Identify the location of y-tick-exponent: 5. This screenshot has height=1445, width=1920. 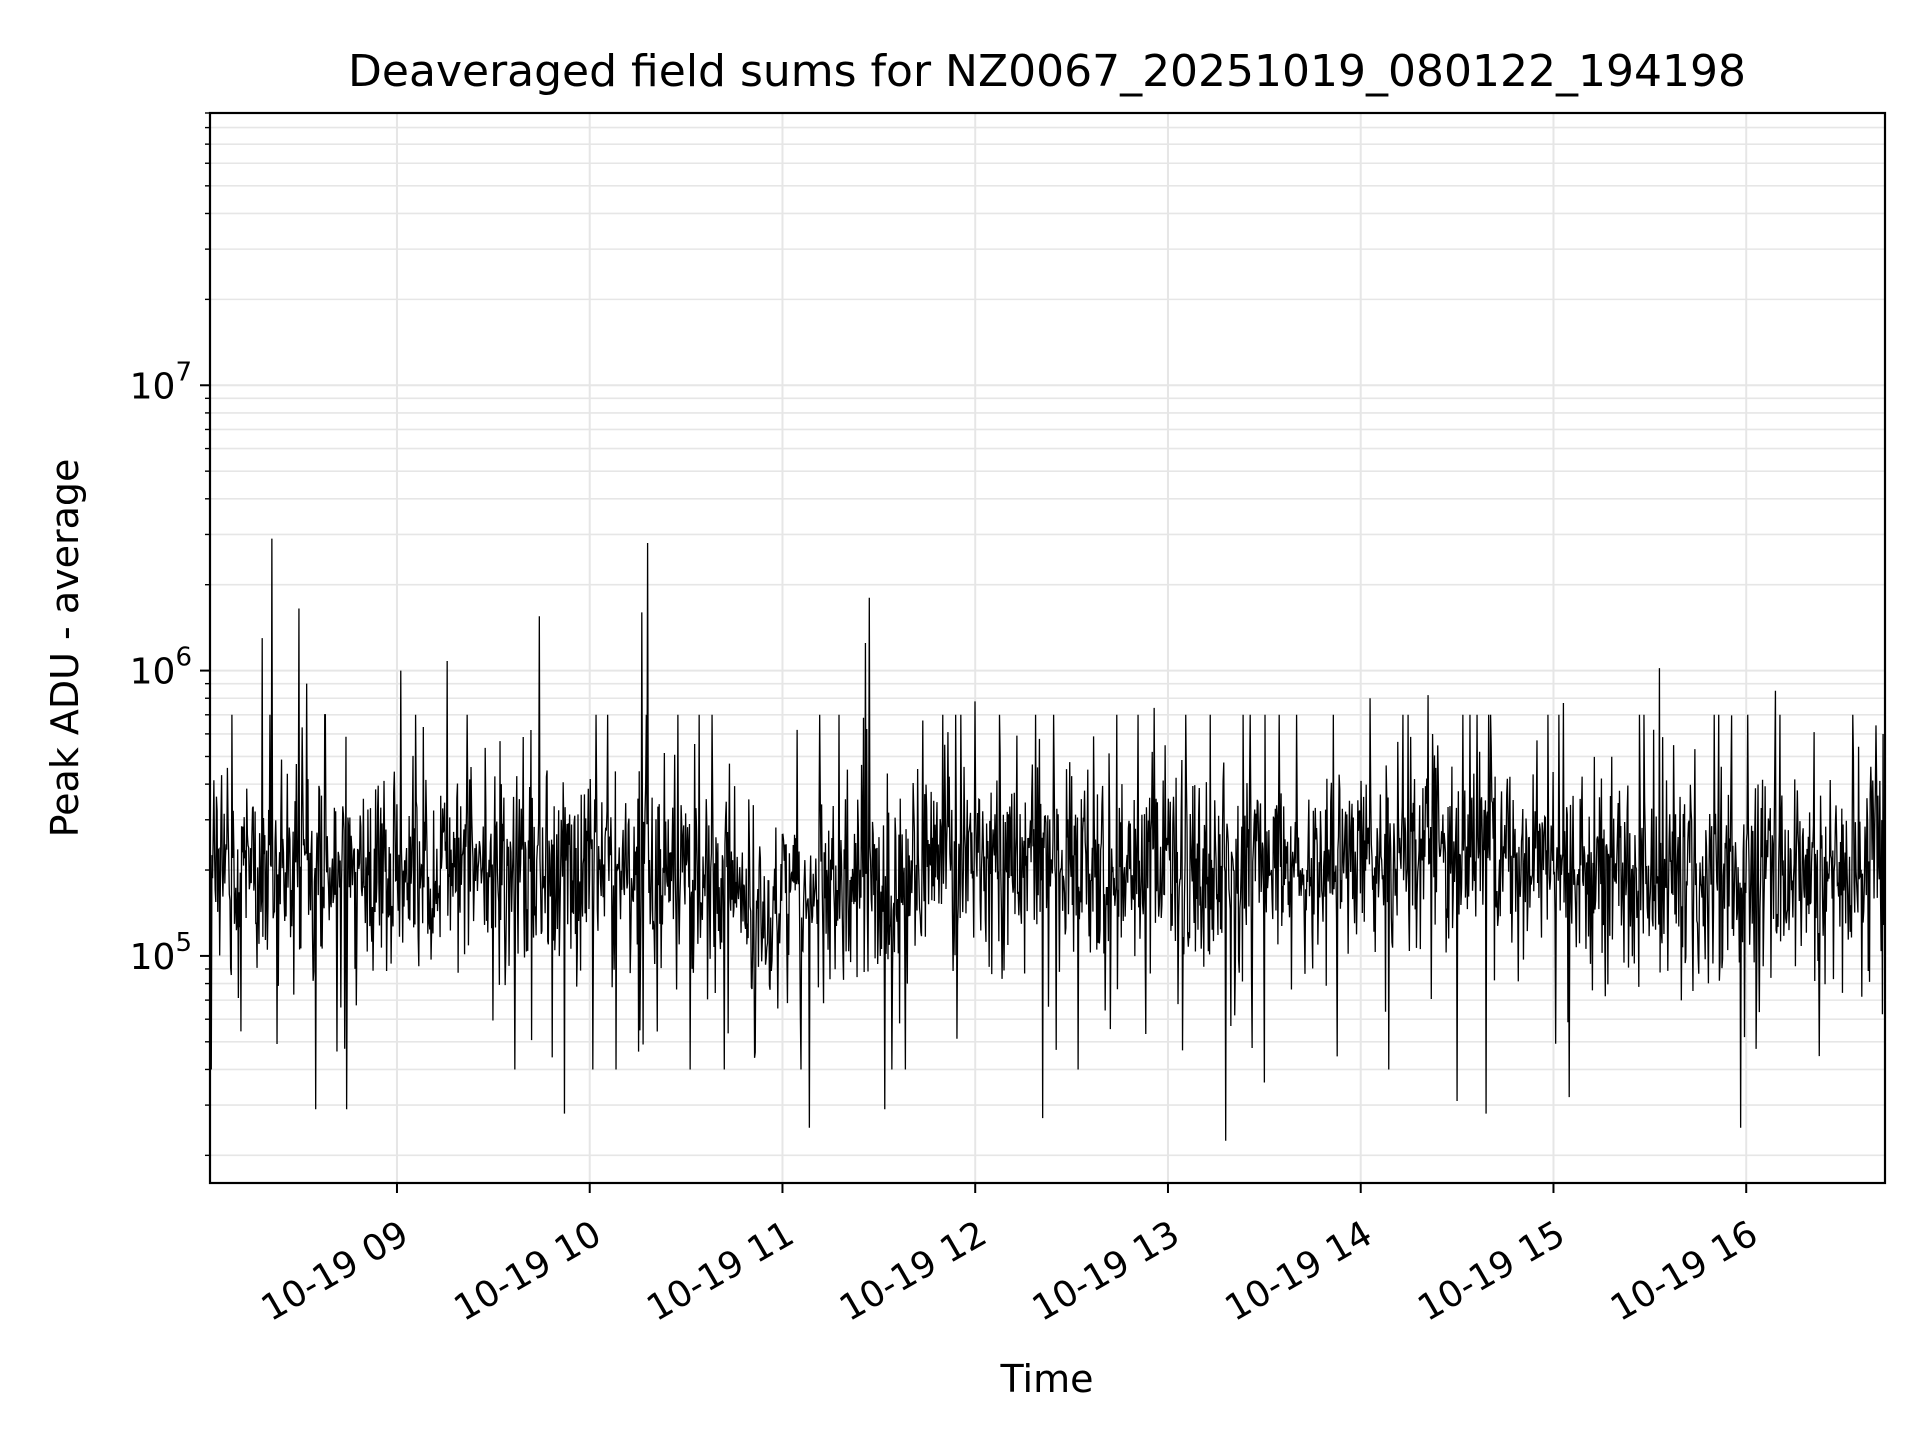
(183, 943).